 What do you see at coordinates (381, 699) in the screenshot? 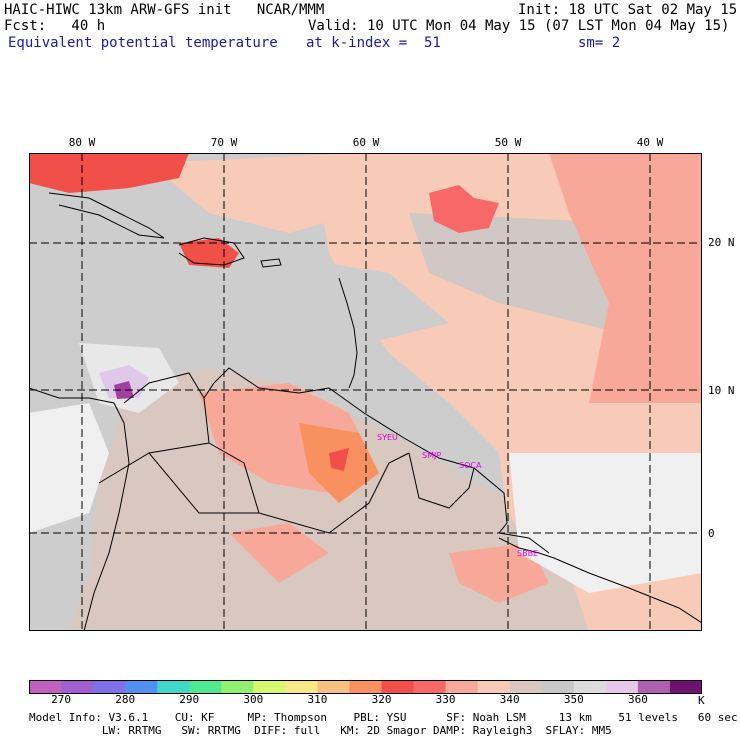
I see `colorbar-tick-label: 320` at bounding box center [381, 699].